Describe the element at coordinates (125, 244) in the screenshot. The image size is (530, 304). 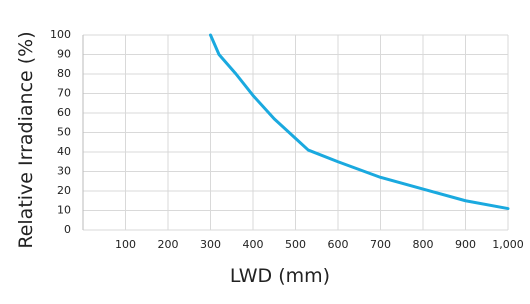
I see `x-tick-label: 100` at that location.